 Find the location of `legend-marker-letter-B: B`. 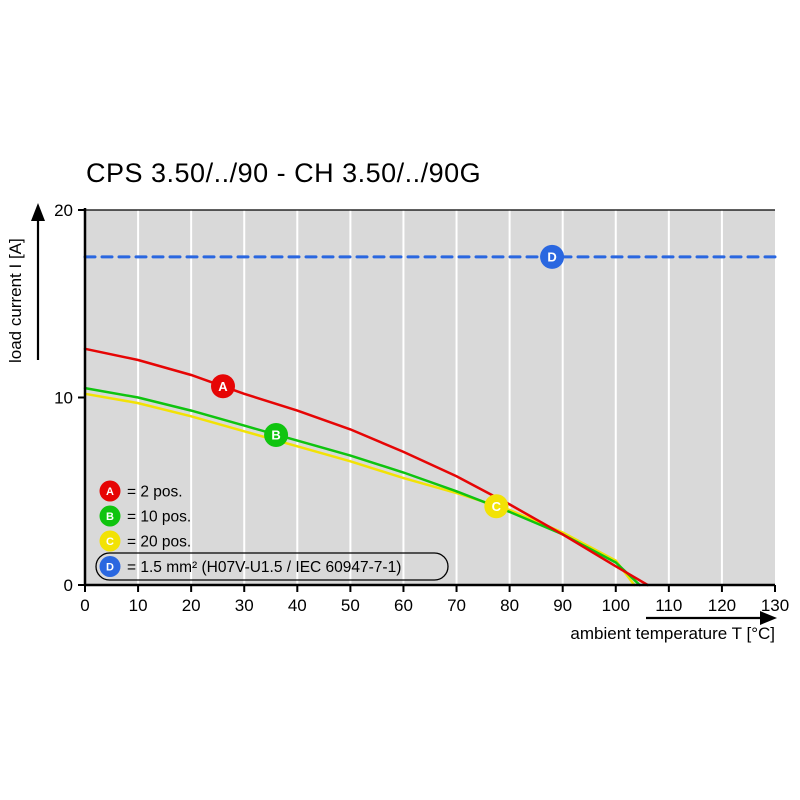

legend-marker-letter-B: B is located at coordinates (110, 517).